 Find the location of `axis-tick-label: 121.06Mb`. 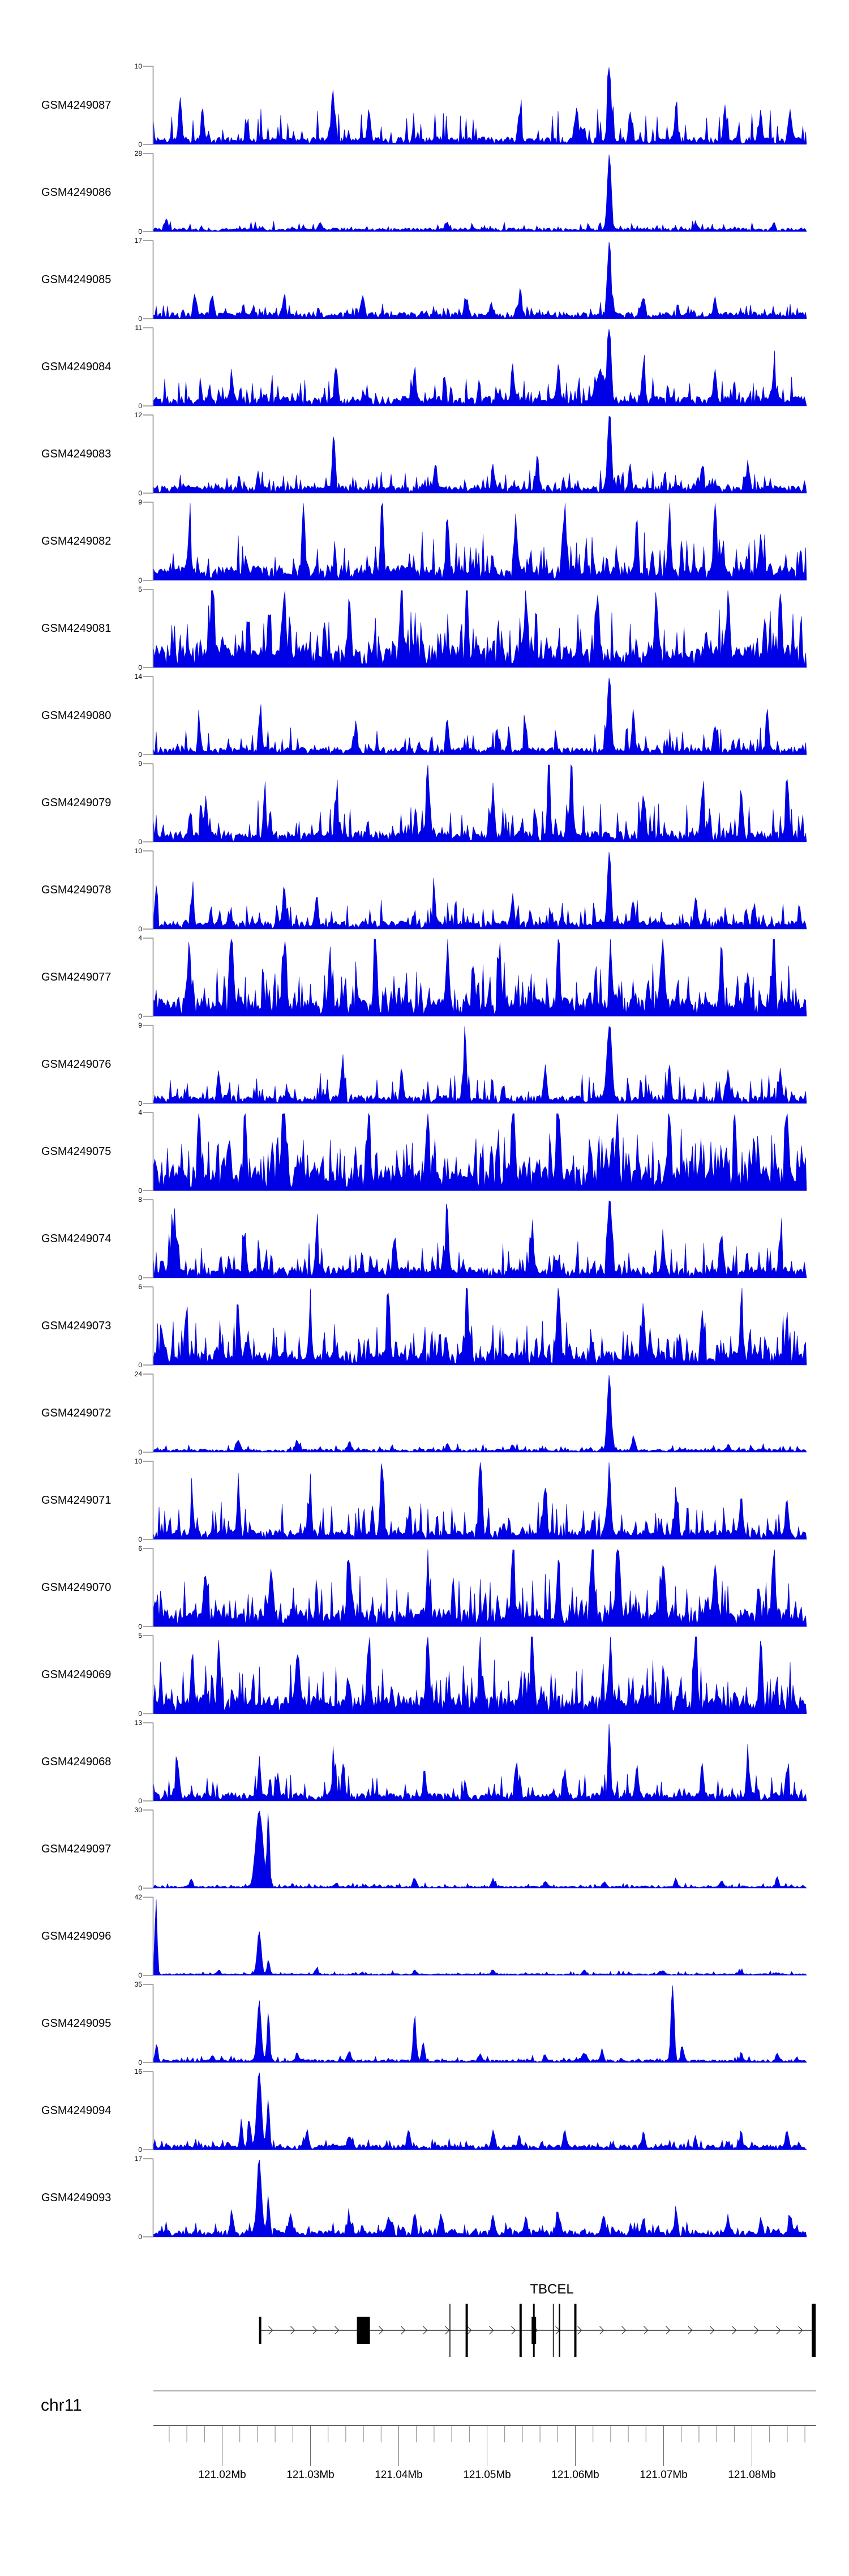

axis-tick-label: 121.06Mb is located at coordinates (575, 2475).